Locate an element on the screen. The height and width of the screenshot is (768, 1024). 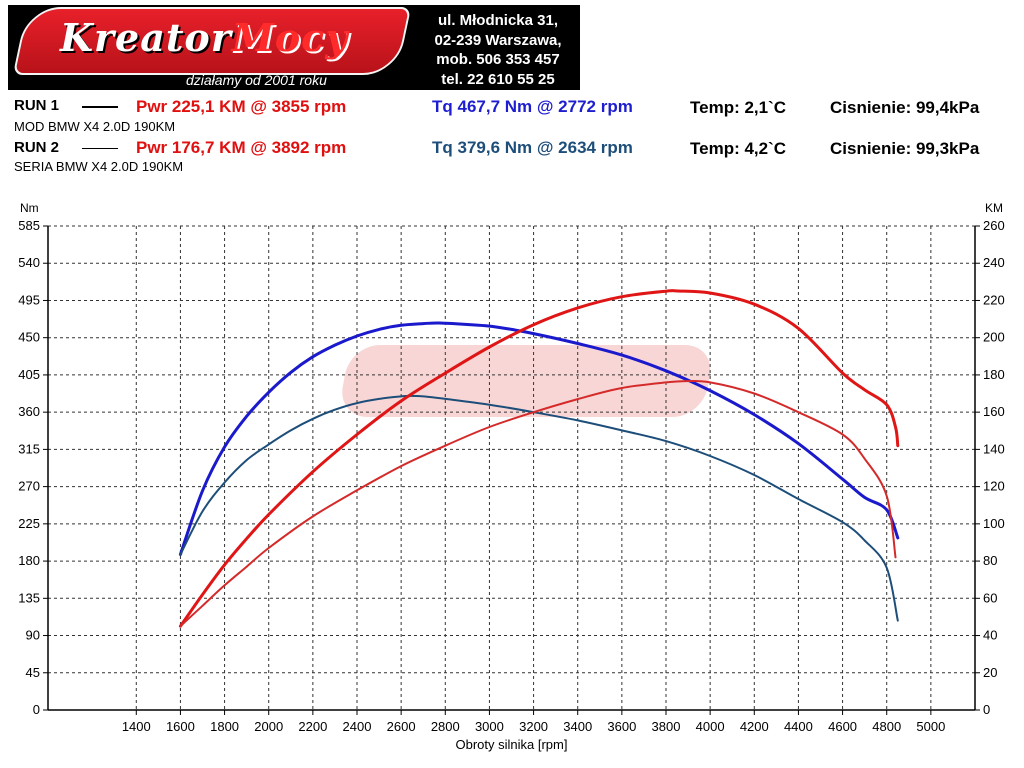
run1-power: Pwr 225,1 KM @ 3855 rpm is located at coordinates (241, 106).